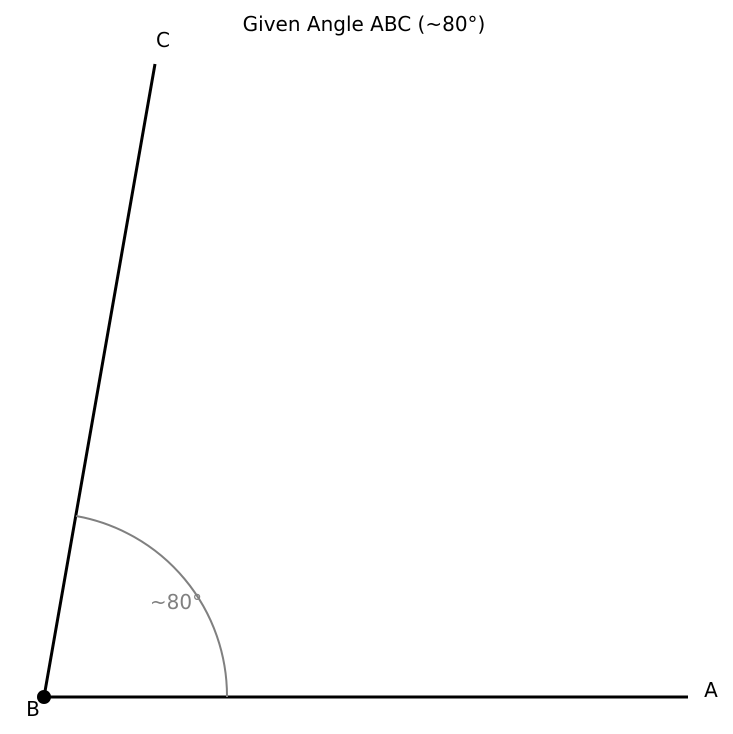 This screenshot has width=733, height=734. Describe the element at coordinates (44, 697) in the screenshot. I see `vertex-b-dot` at that location.